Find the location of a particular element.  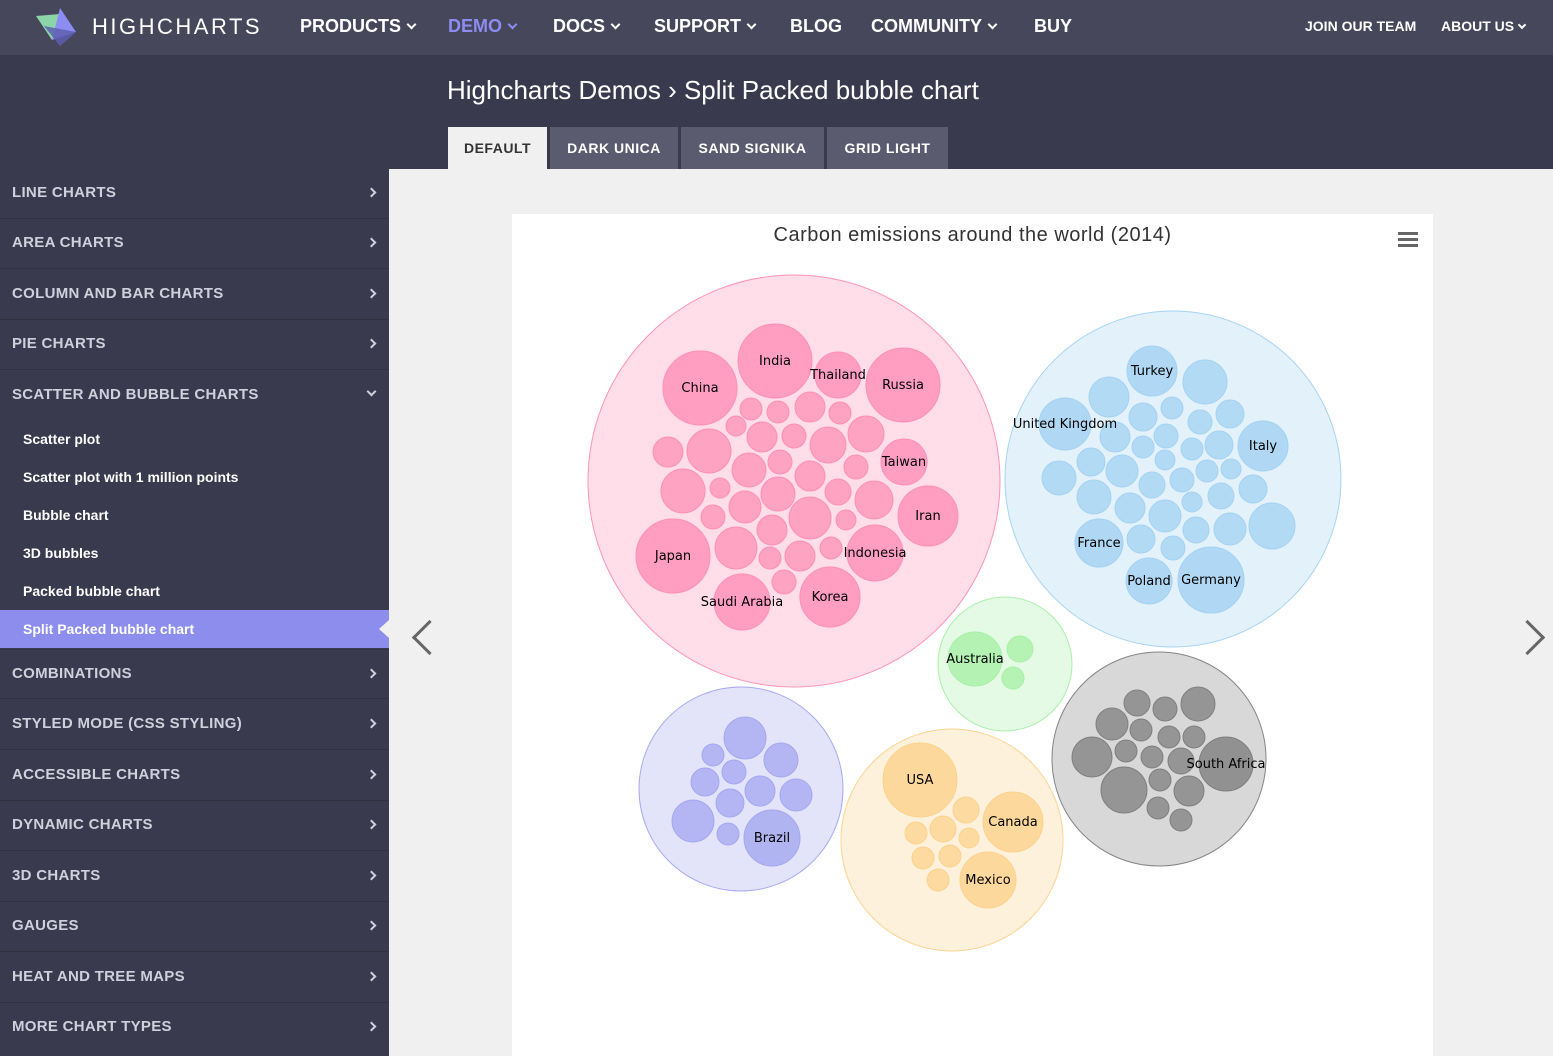

sidebar-item-styled-mode: STYLED MODE (CSS STYLING) is located at coordinates (194, 725).